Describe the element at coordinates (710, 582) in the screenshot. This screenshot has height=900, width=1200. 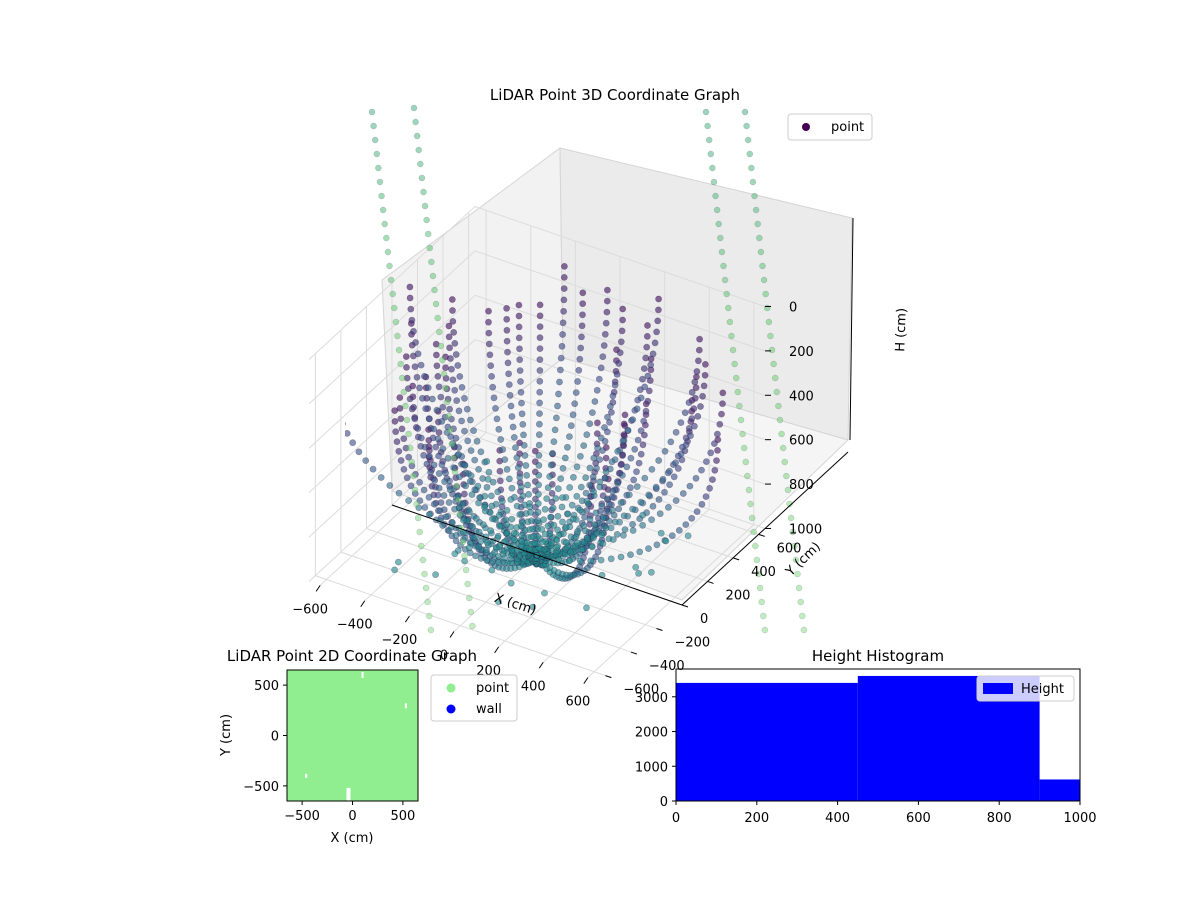
I see `y-tick-mark-3d` at that location.